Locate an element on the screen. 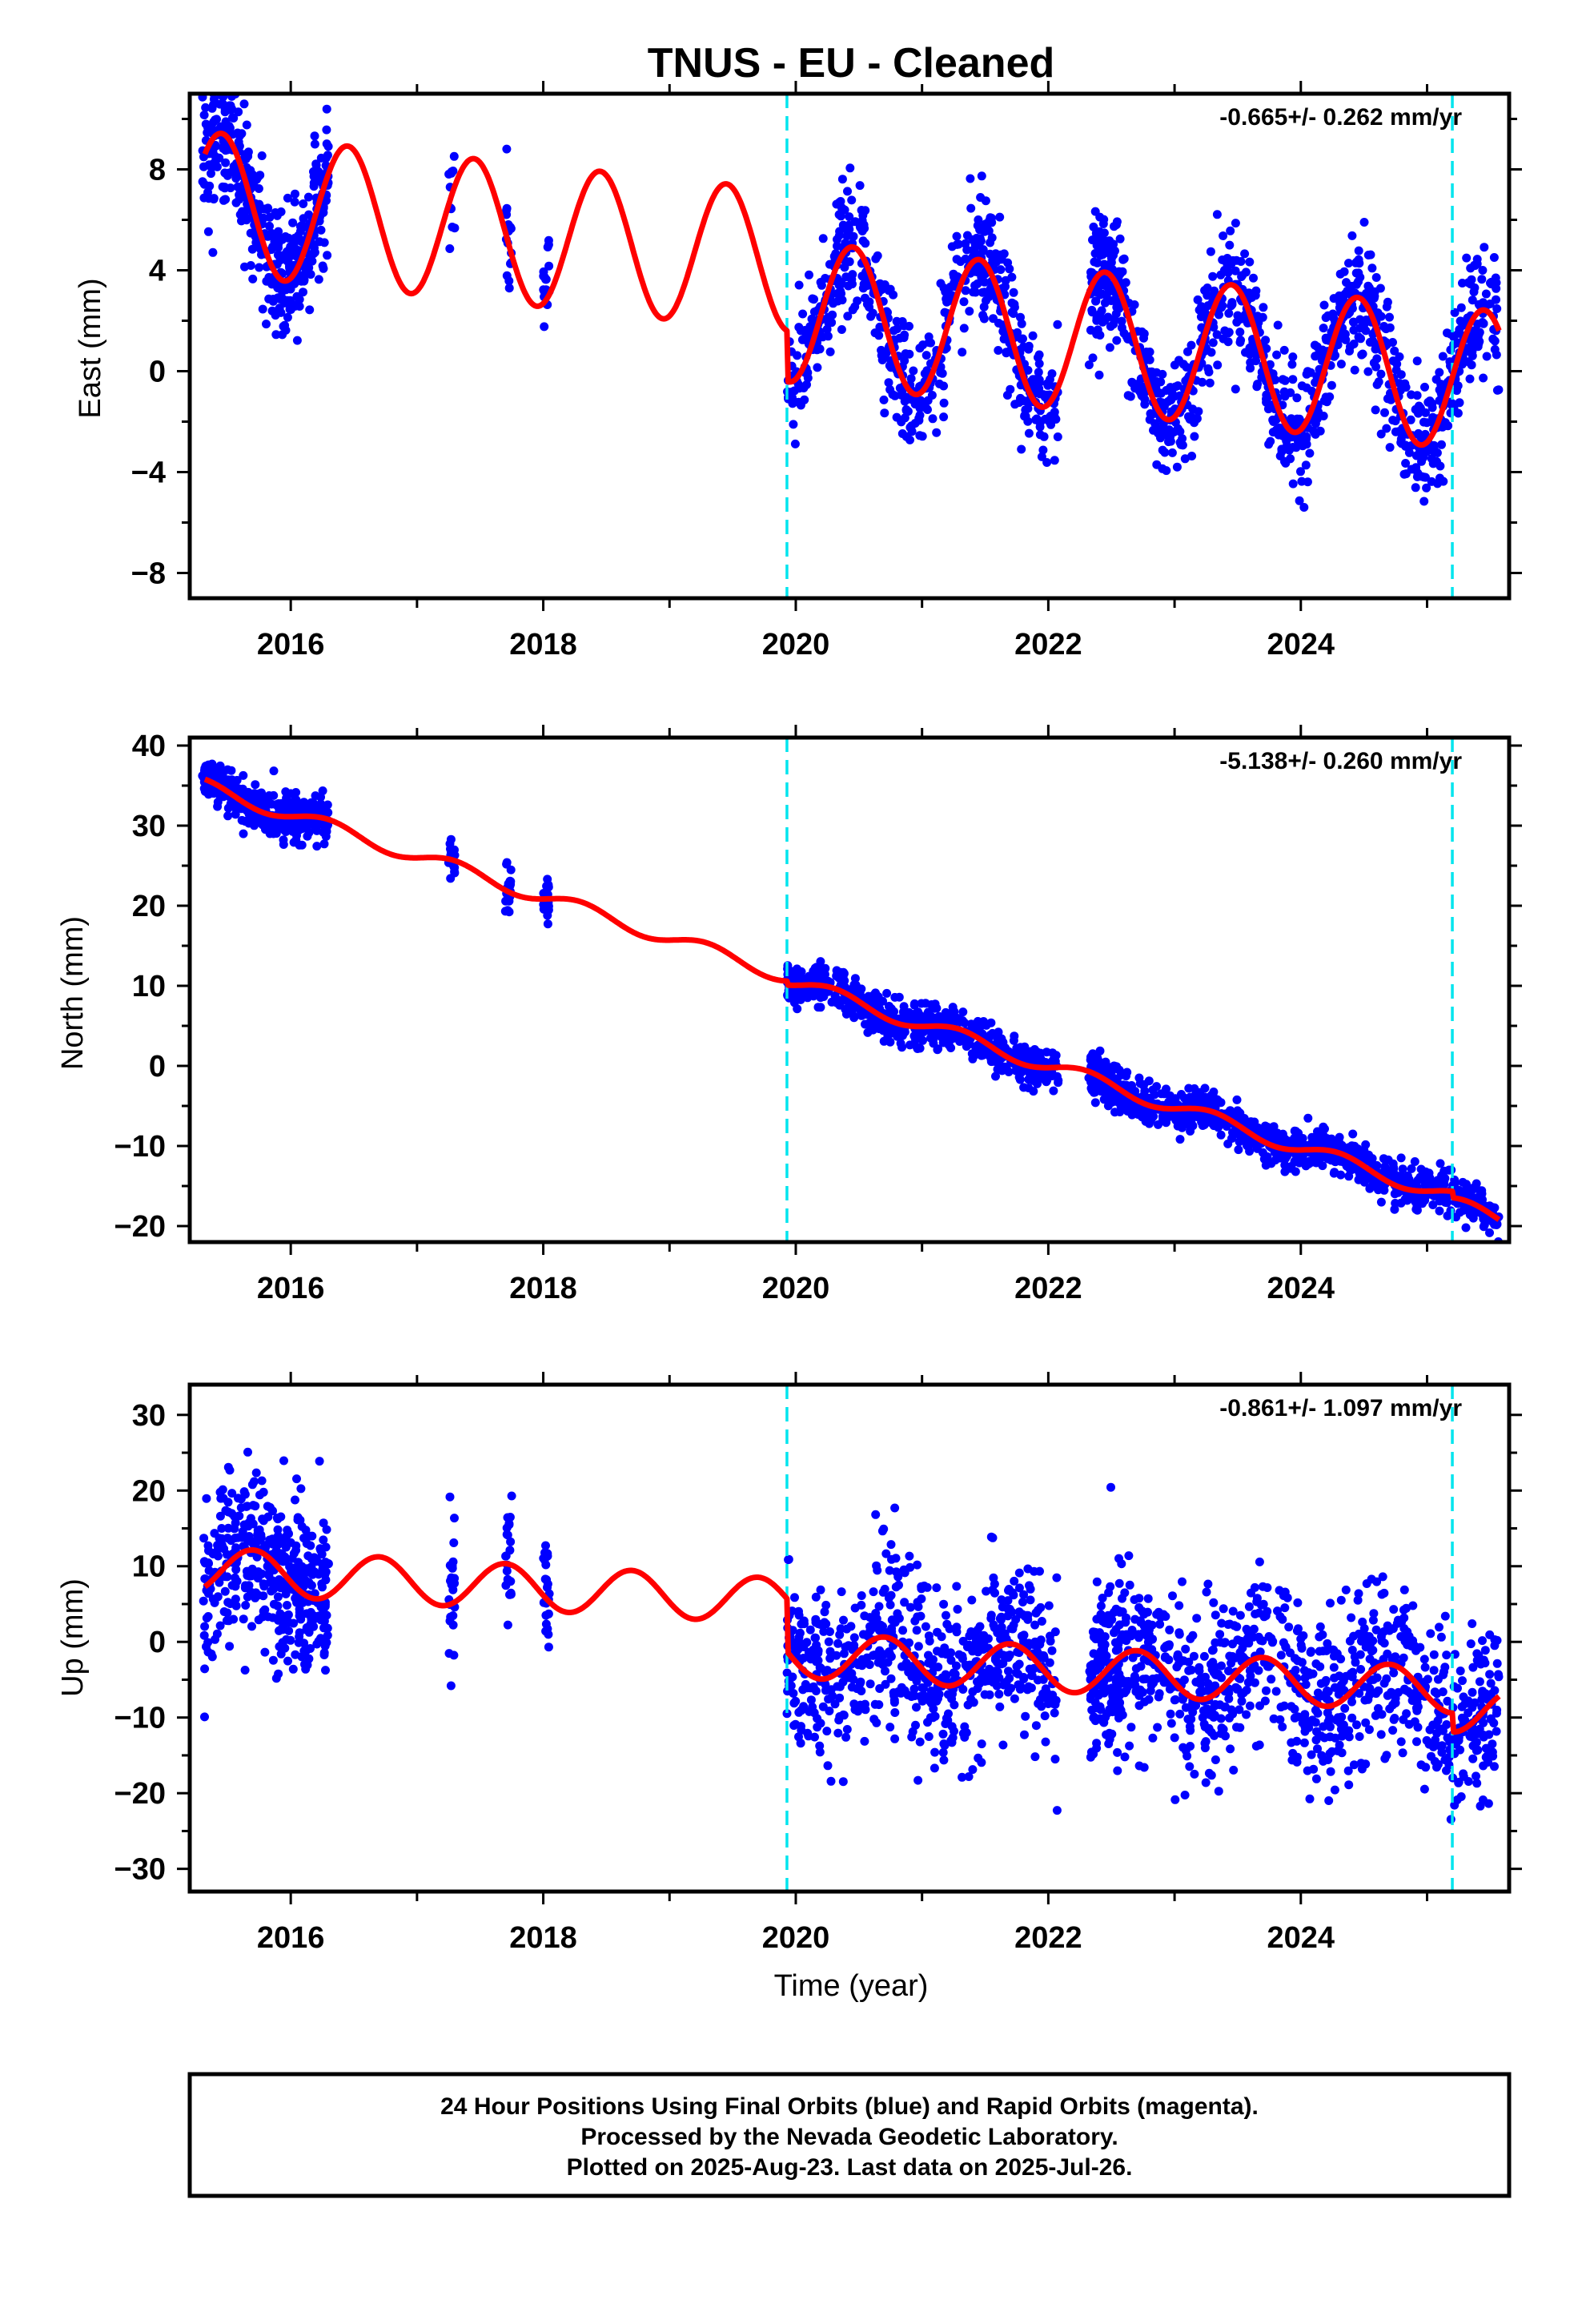 This screenshot has height=2324, width=1582. east-model-curve is located at coordinates (852, 289).